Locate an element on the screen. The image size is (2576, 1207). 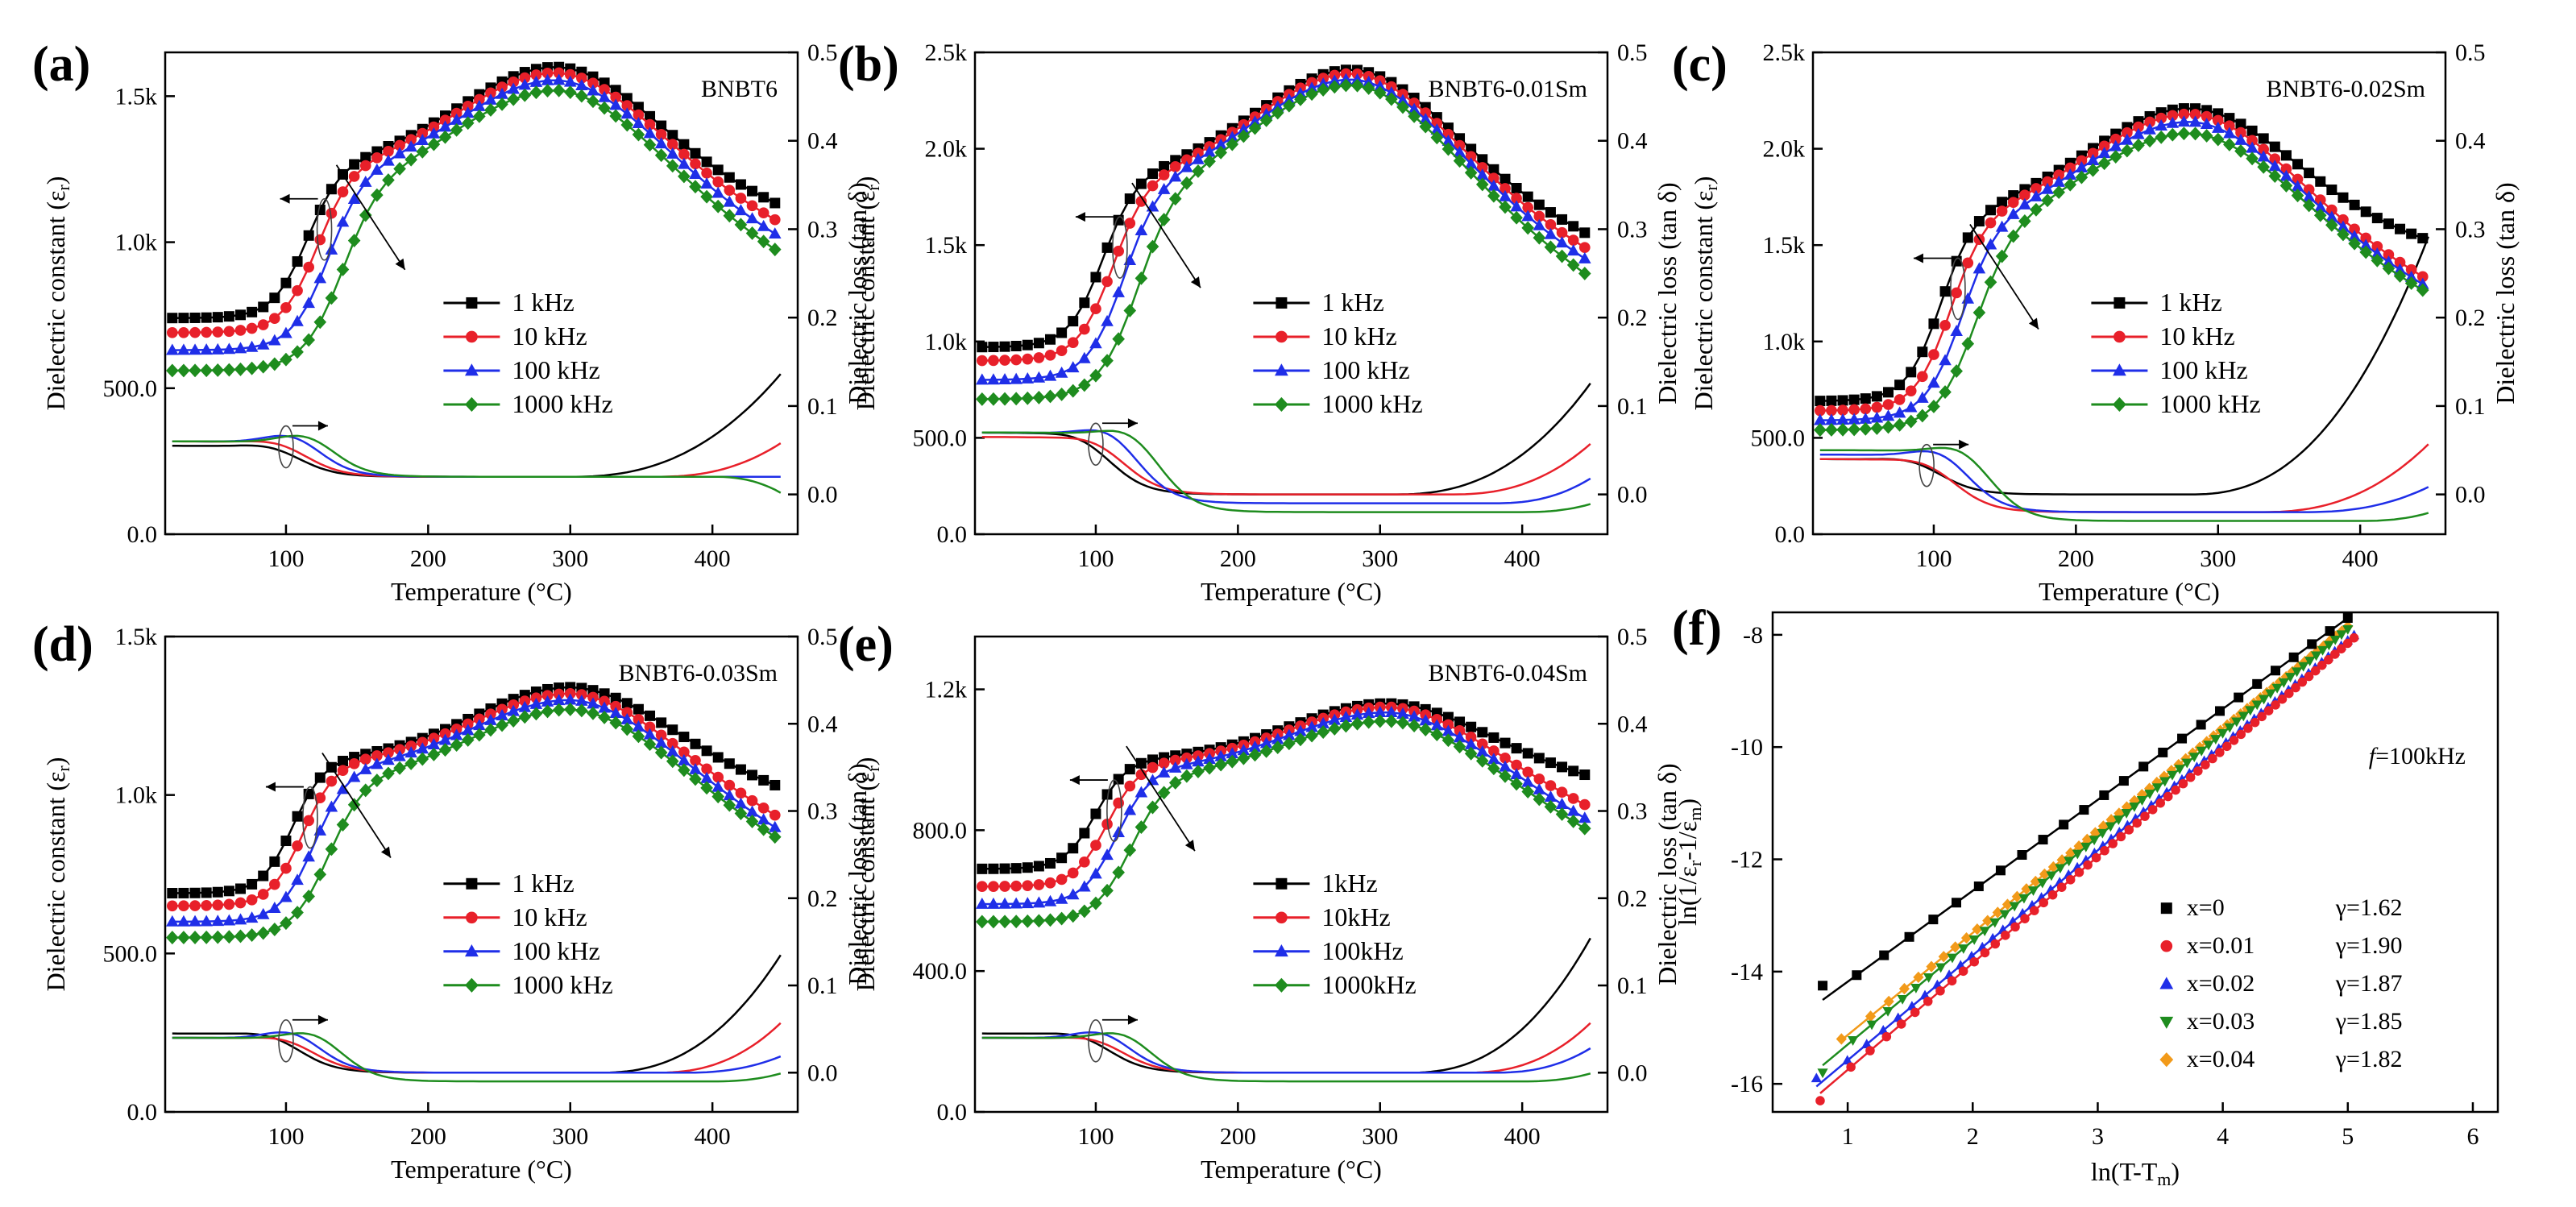
legend-label: 1 kHz is located at coordinates (543, 303).